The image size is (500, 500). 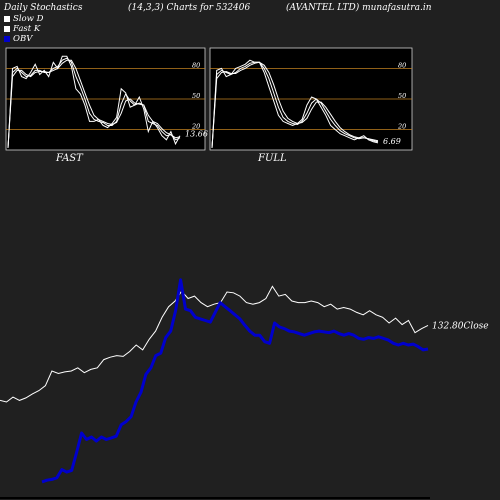 What do you see at coordinates (23, 39) in the screenshot?
I see `legend-obv-label: OBV` at bounding box center [23, 39].